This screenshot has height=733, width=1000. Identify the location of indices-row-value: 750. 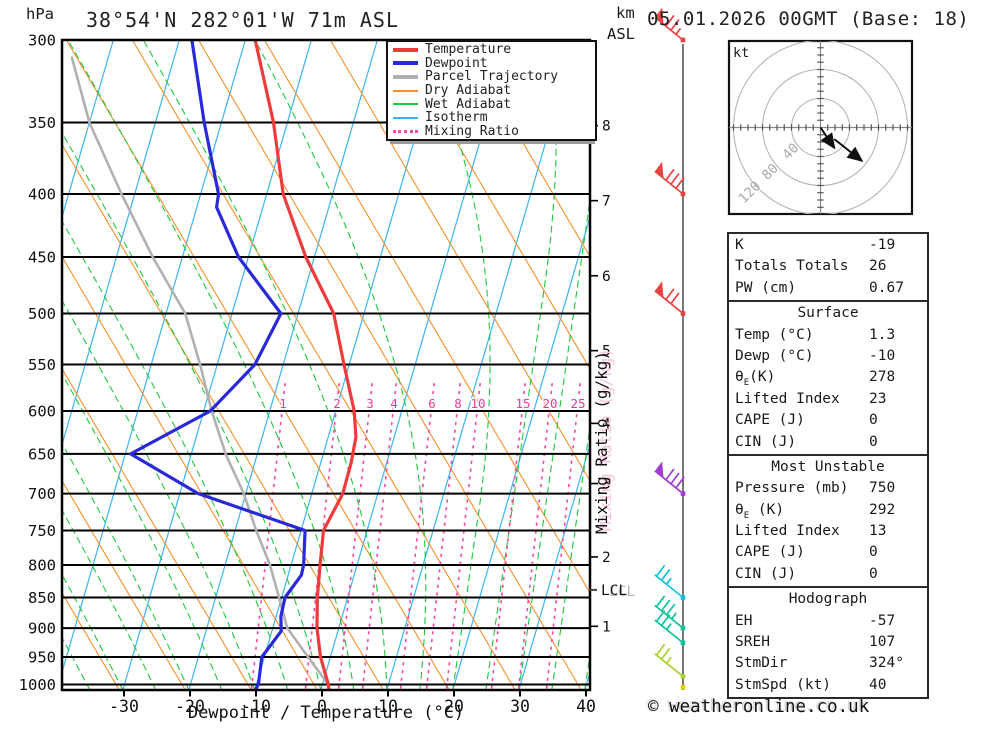
(882, 488).